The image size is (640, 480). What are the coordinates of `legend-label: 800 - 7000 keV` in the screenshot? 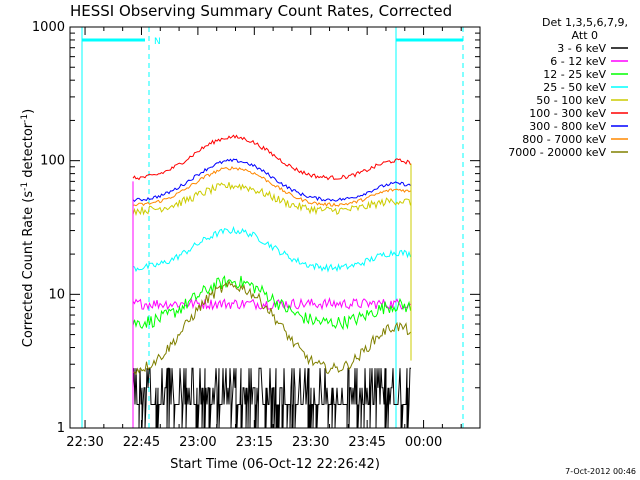 It's located at (564, 139).